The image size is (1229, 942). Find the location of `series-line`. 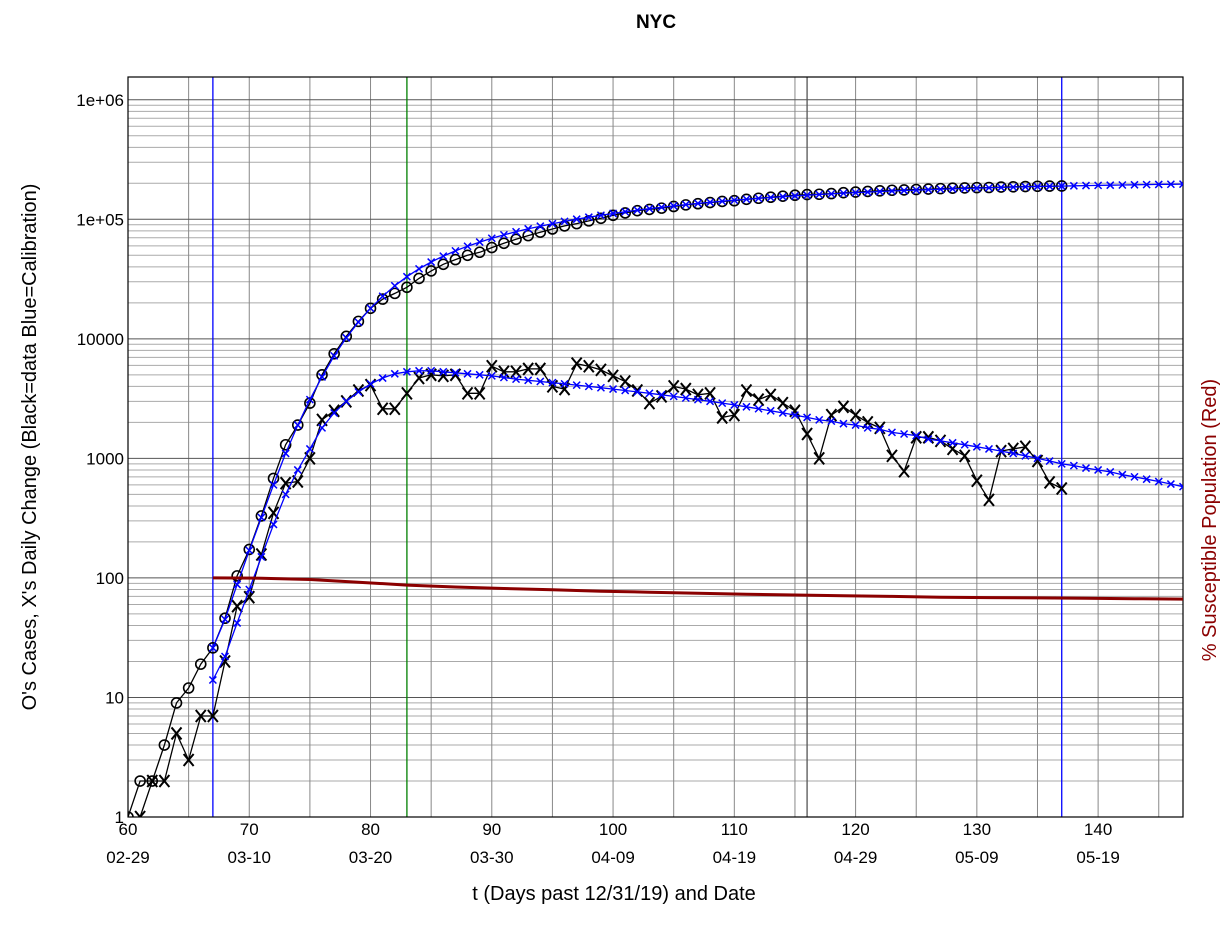

series-line is located at coordinates (697, 588).